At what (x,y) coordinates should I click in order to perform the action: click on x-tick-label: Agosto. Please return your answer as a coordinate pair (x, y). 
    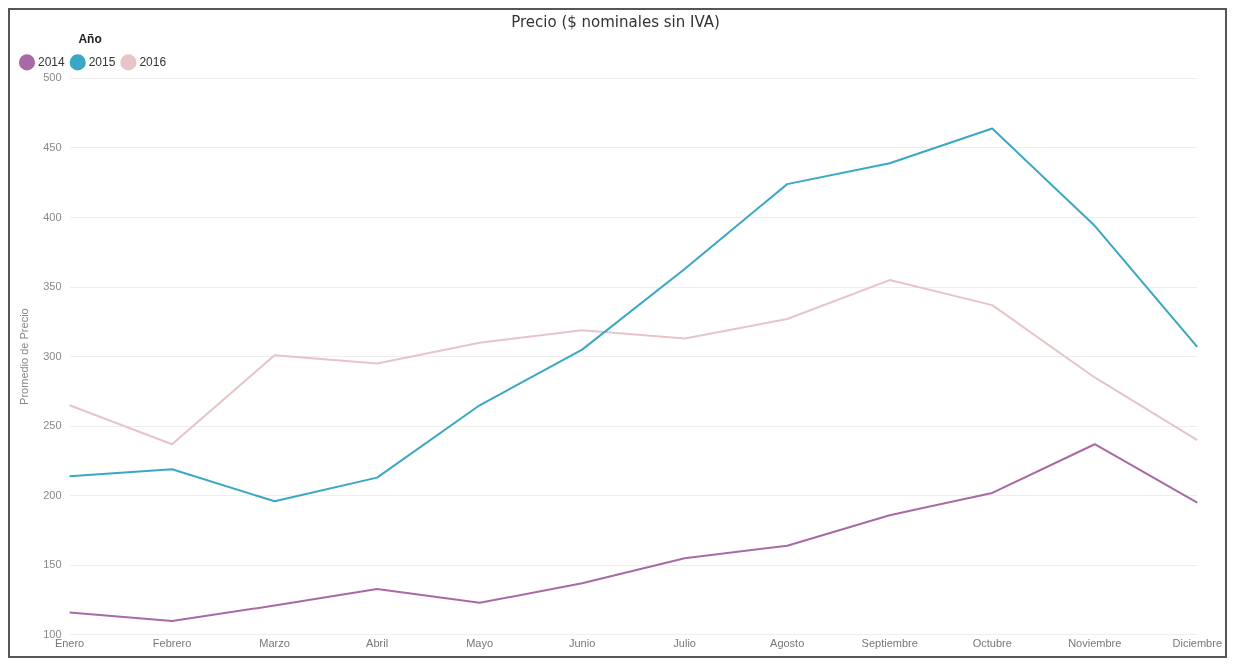
    Looking at the image, I should click on (787, 643).